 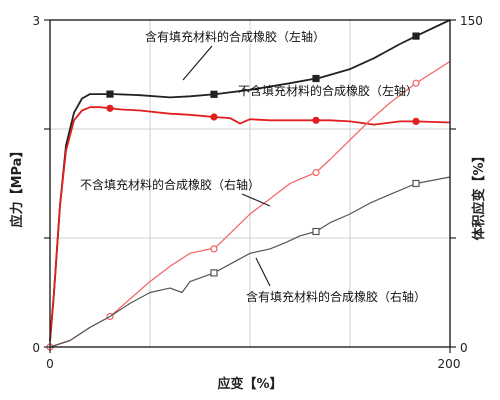 I want to click on y-left-tick-bottom: 0, so click(x=36, y=348).